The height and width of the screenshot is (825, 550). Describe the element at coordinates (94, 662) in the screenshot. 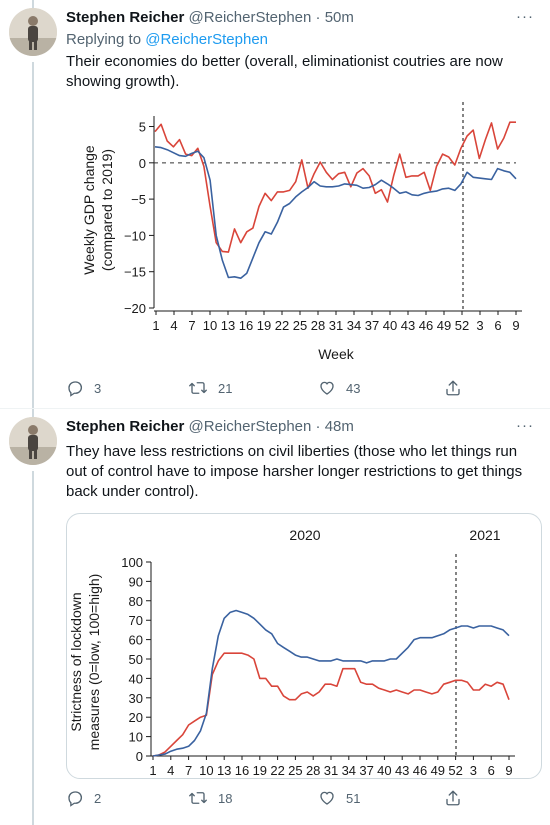

I see `y-axis-label: measures (0=low, 100=high)` at that location.